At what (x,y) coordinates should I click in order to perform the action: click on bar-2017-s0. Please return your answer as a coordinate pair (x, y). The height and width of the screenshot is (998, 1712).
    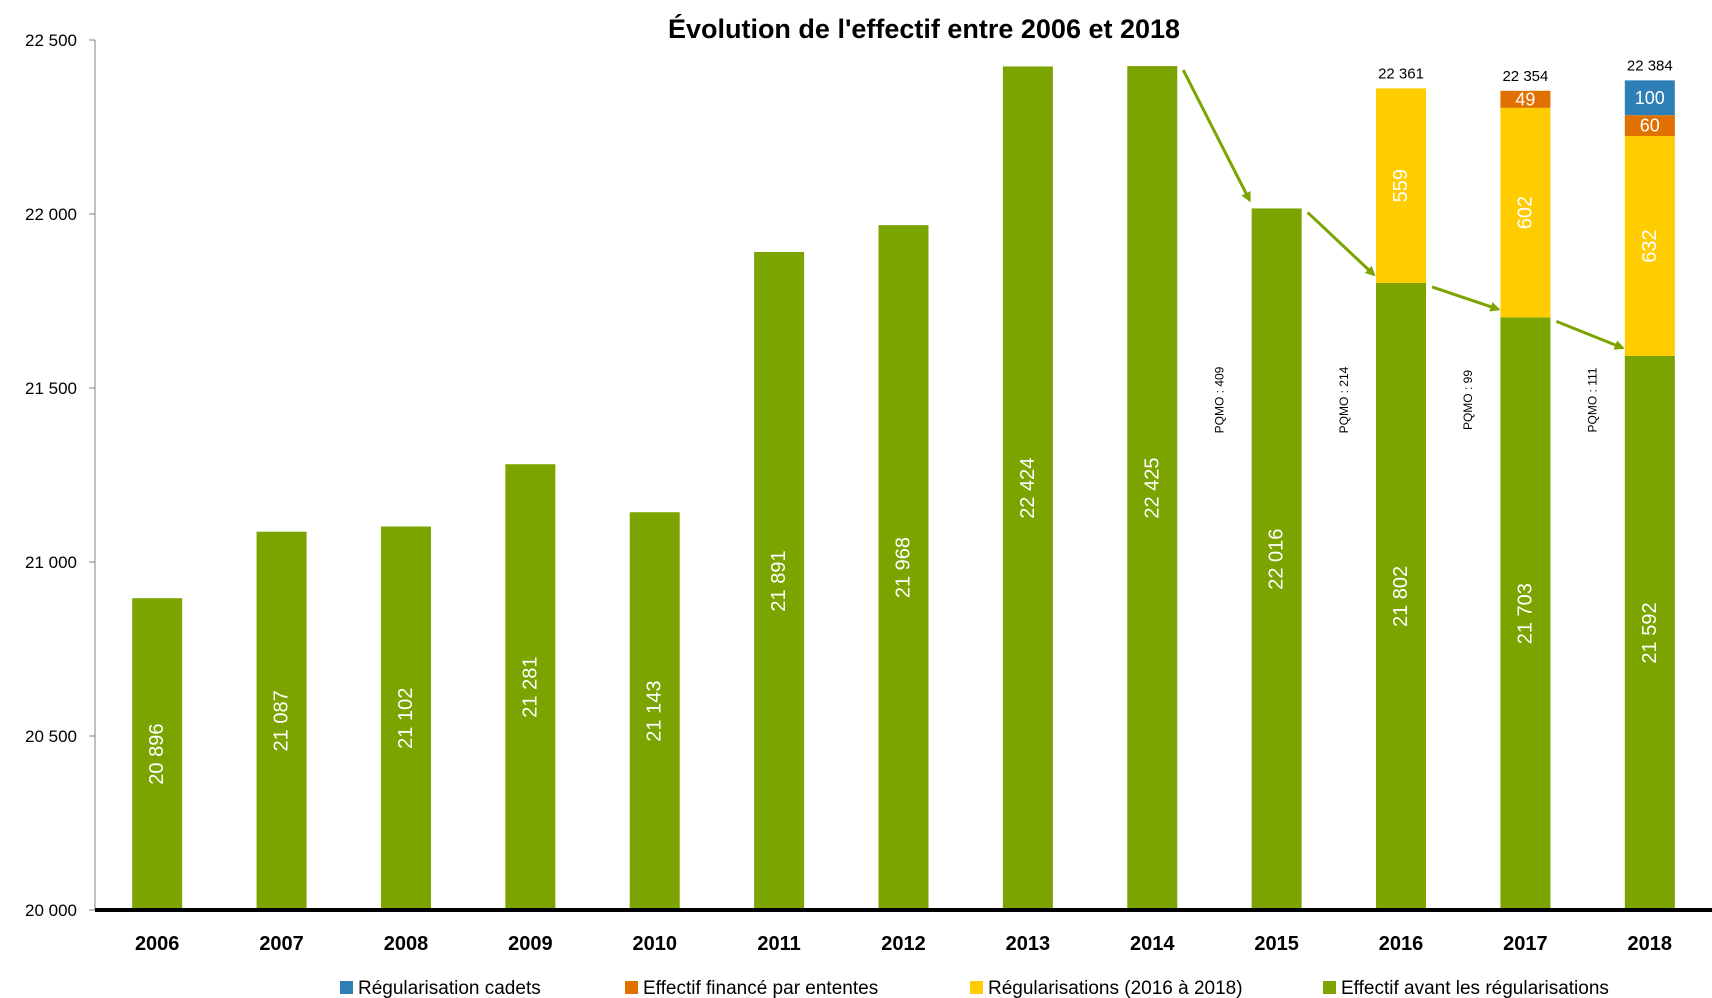
    Looking at the image, I should click on (1525, 614).